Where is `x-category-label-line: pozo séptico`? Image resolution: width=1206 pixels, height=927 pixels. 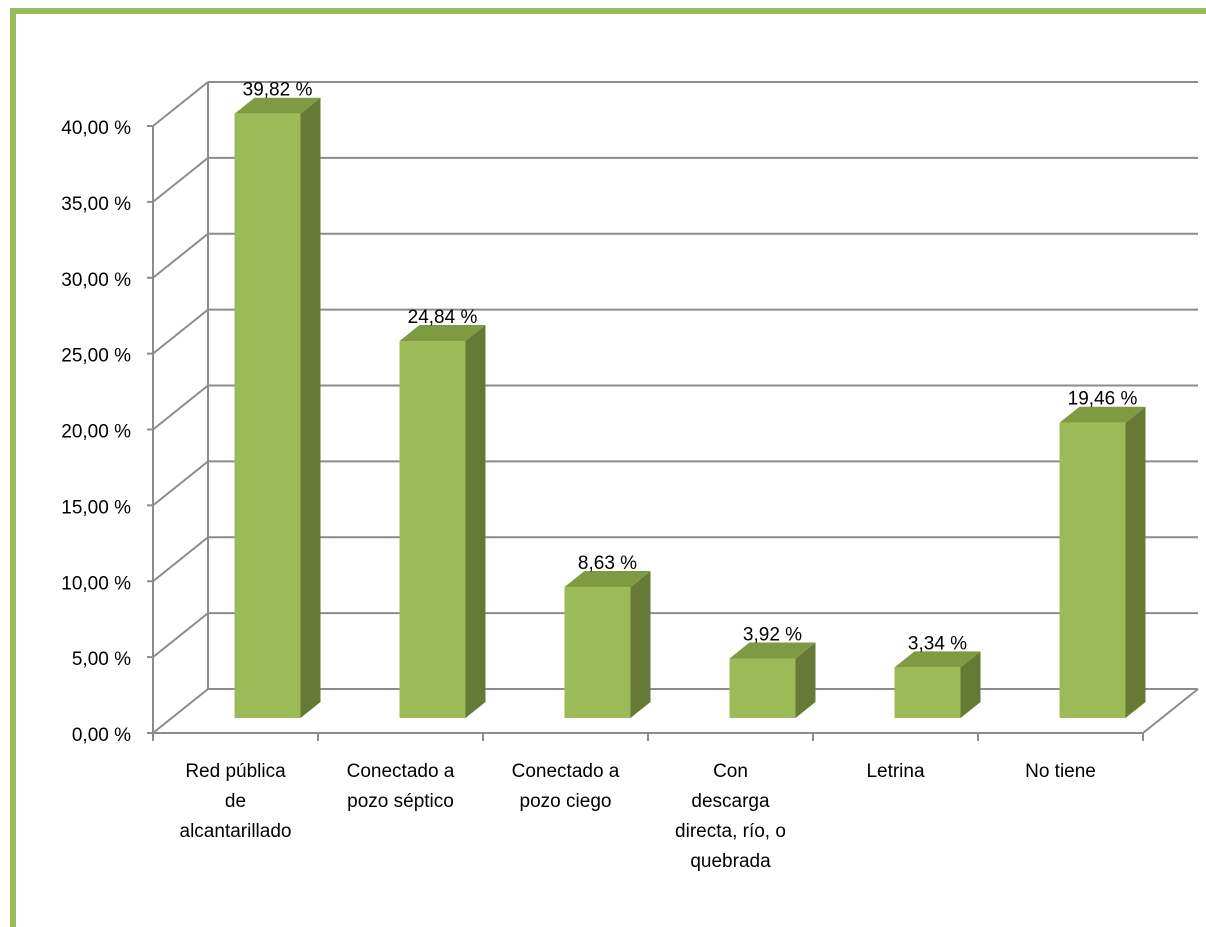 x-category-label-line: pozo séptico is located at coordinates (400, 801).